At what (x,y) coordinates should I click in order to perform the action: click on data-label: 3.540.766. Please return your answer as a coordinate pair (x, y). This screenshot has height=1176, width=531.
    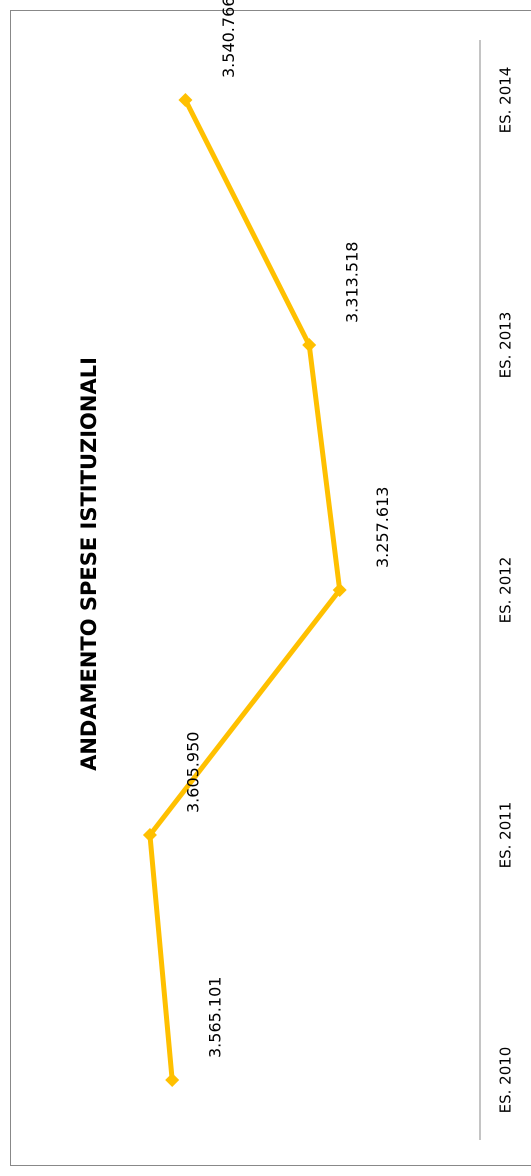
    Looking at the image, I should click on (228, 39).